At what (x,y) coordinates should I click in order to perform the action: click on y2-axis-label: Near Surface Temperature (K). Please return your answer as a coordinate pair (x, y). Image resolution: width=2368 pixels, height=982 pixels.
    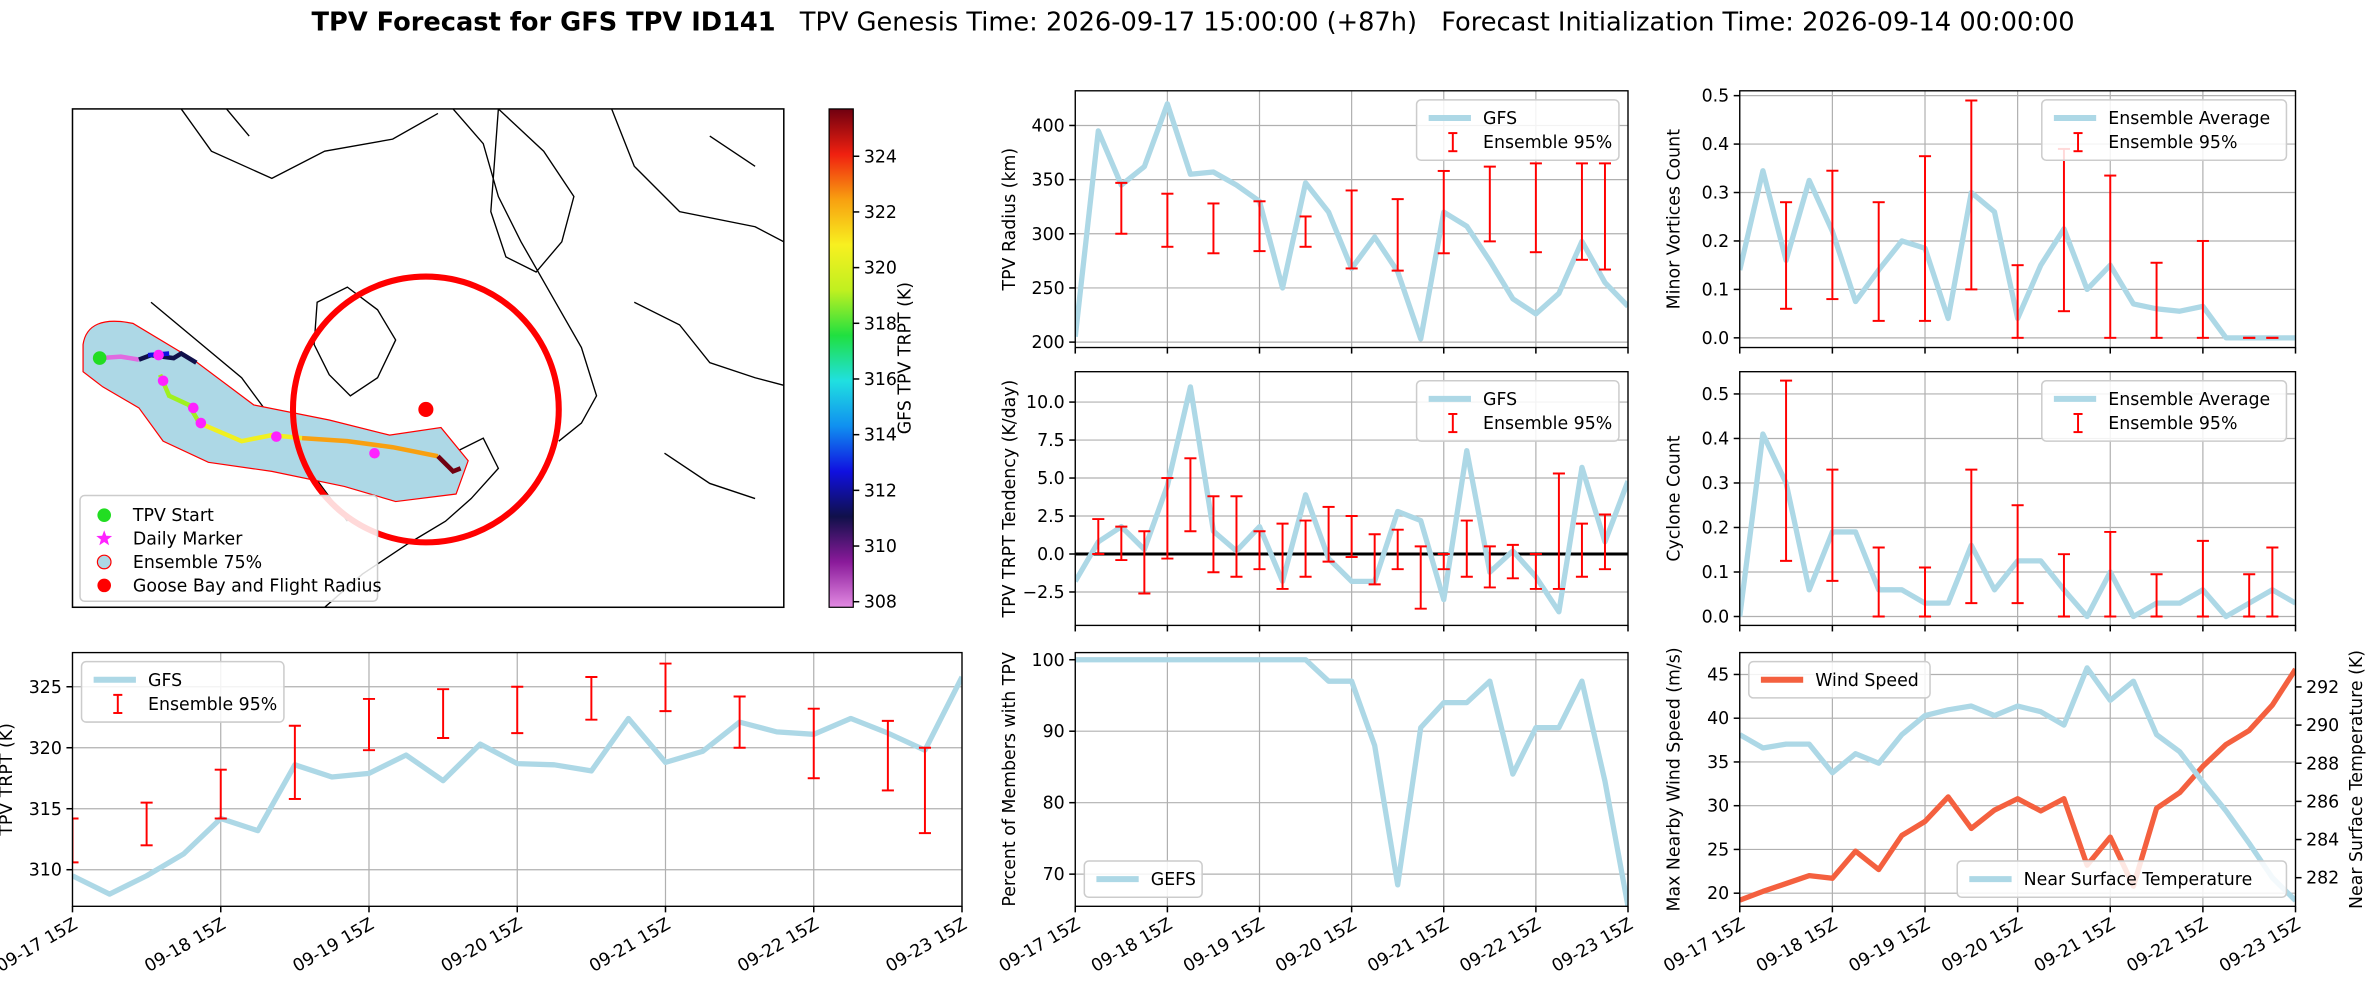
    Looking at the image, I should click on (2357, 779).